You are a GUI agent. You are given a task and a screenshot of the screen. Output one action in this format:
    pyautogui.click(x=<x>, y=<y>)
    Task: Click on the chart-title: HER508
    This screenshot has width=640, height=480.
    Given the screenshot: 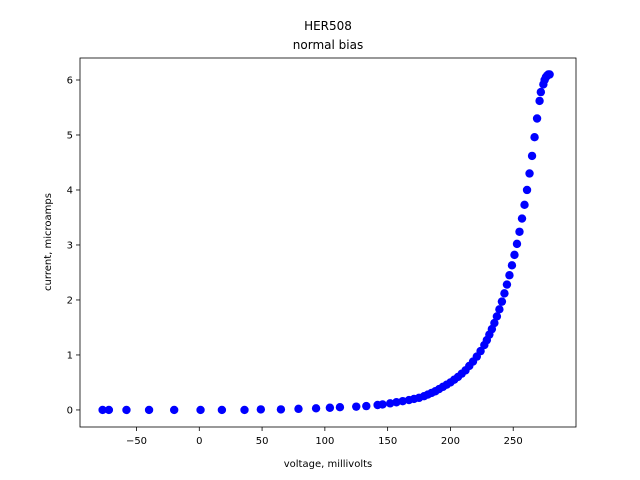 What is the action you would take?
    pyautogui.click(x=328, y=26)
    